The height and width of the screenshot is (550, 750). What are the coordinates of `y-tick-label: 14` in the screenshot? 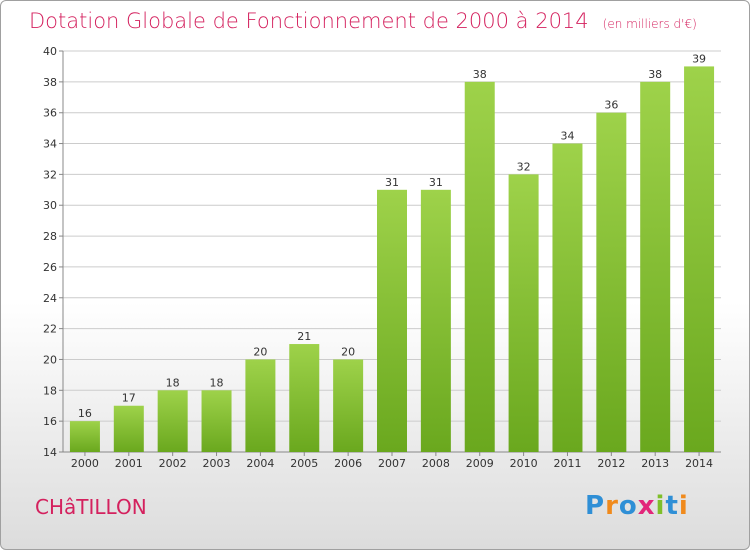 It's located at (50, 452).